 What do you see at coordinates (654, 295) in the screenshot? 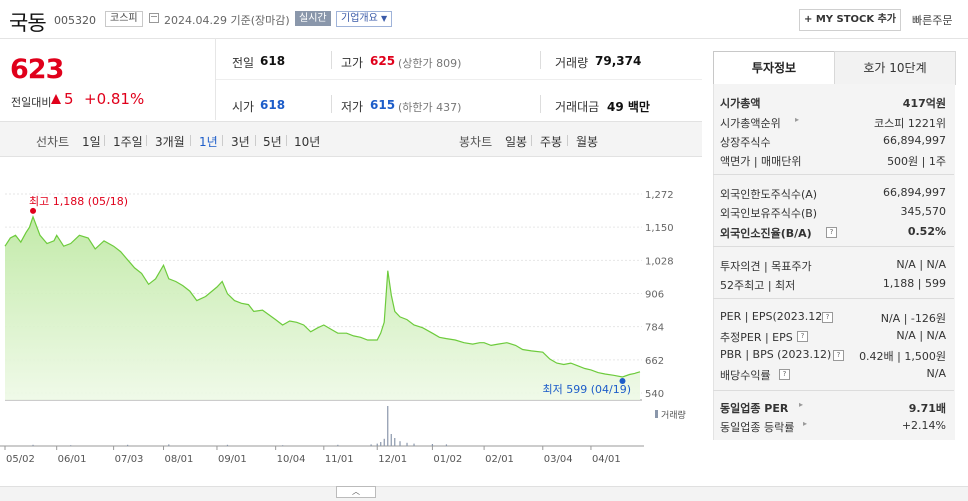
I see `y-tick-label: 906` at bounding box center [654, 295].